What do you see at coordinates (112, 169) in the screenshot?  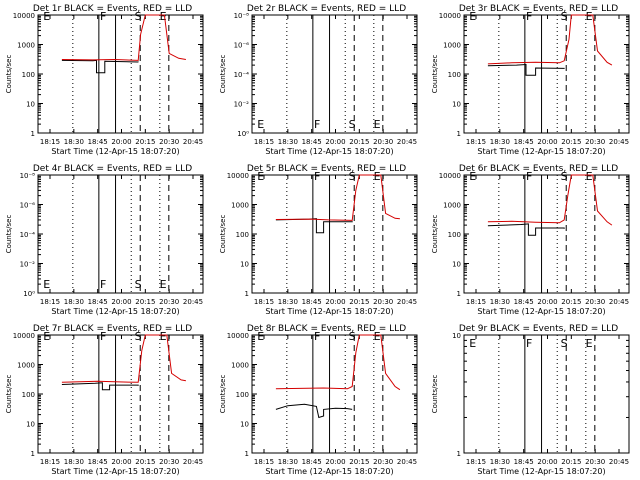 I see `panel-title: Det 4r BLACK = Events, RED = LLD` at bounding box center [112, 169].